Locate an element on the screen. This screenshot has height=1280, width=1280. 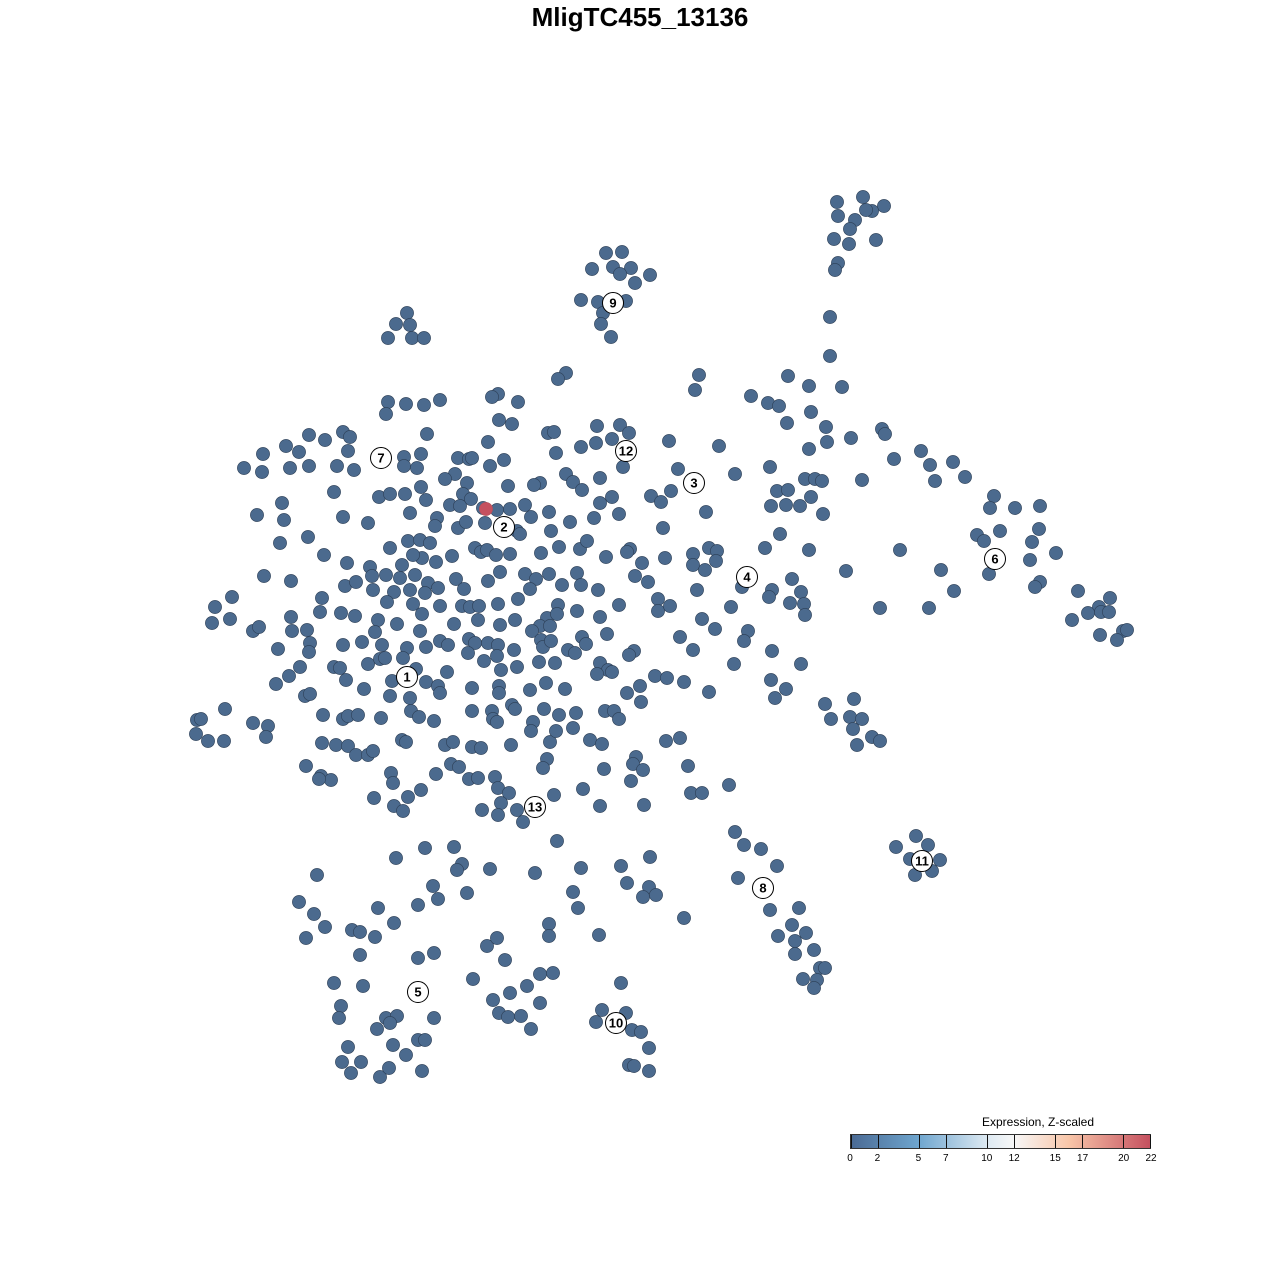
cluster-label: 3 is located at coordinates (694, 483).